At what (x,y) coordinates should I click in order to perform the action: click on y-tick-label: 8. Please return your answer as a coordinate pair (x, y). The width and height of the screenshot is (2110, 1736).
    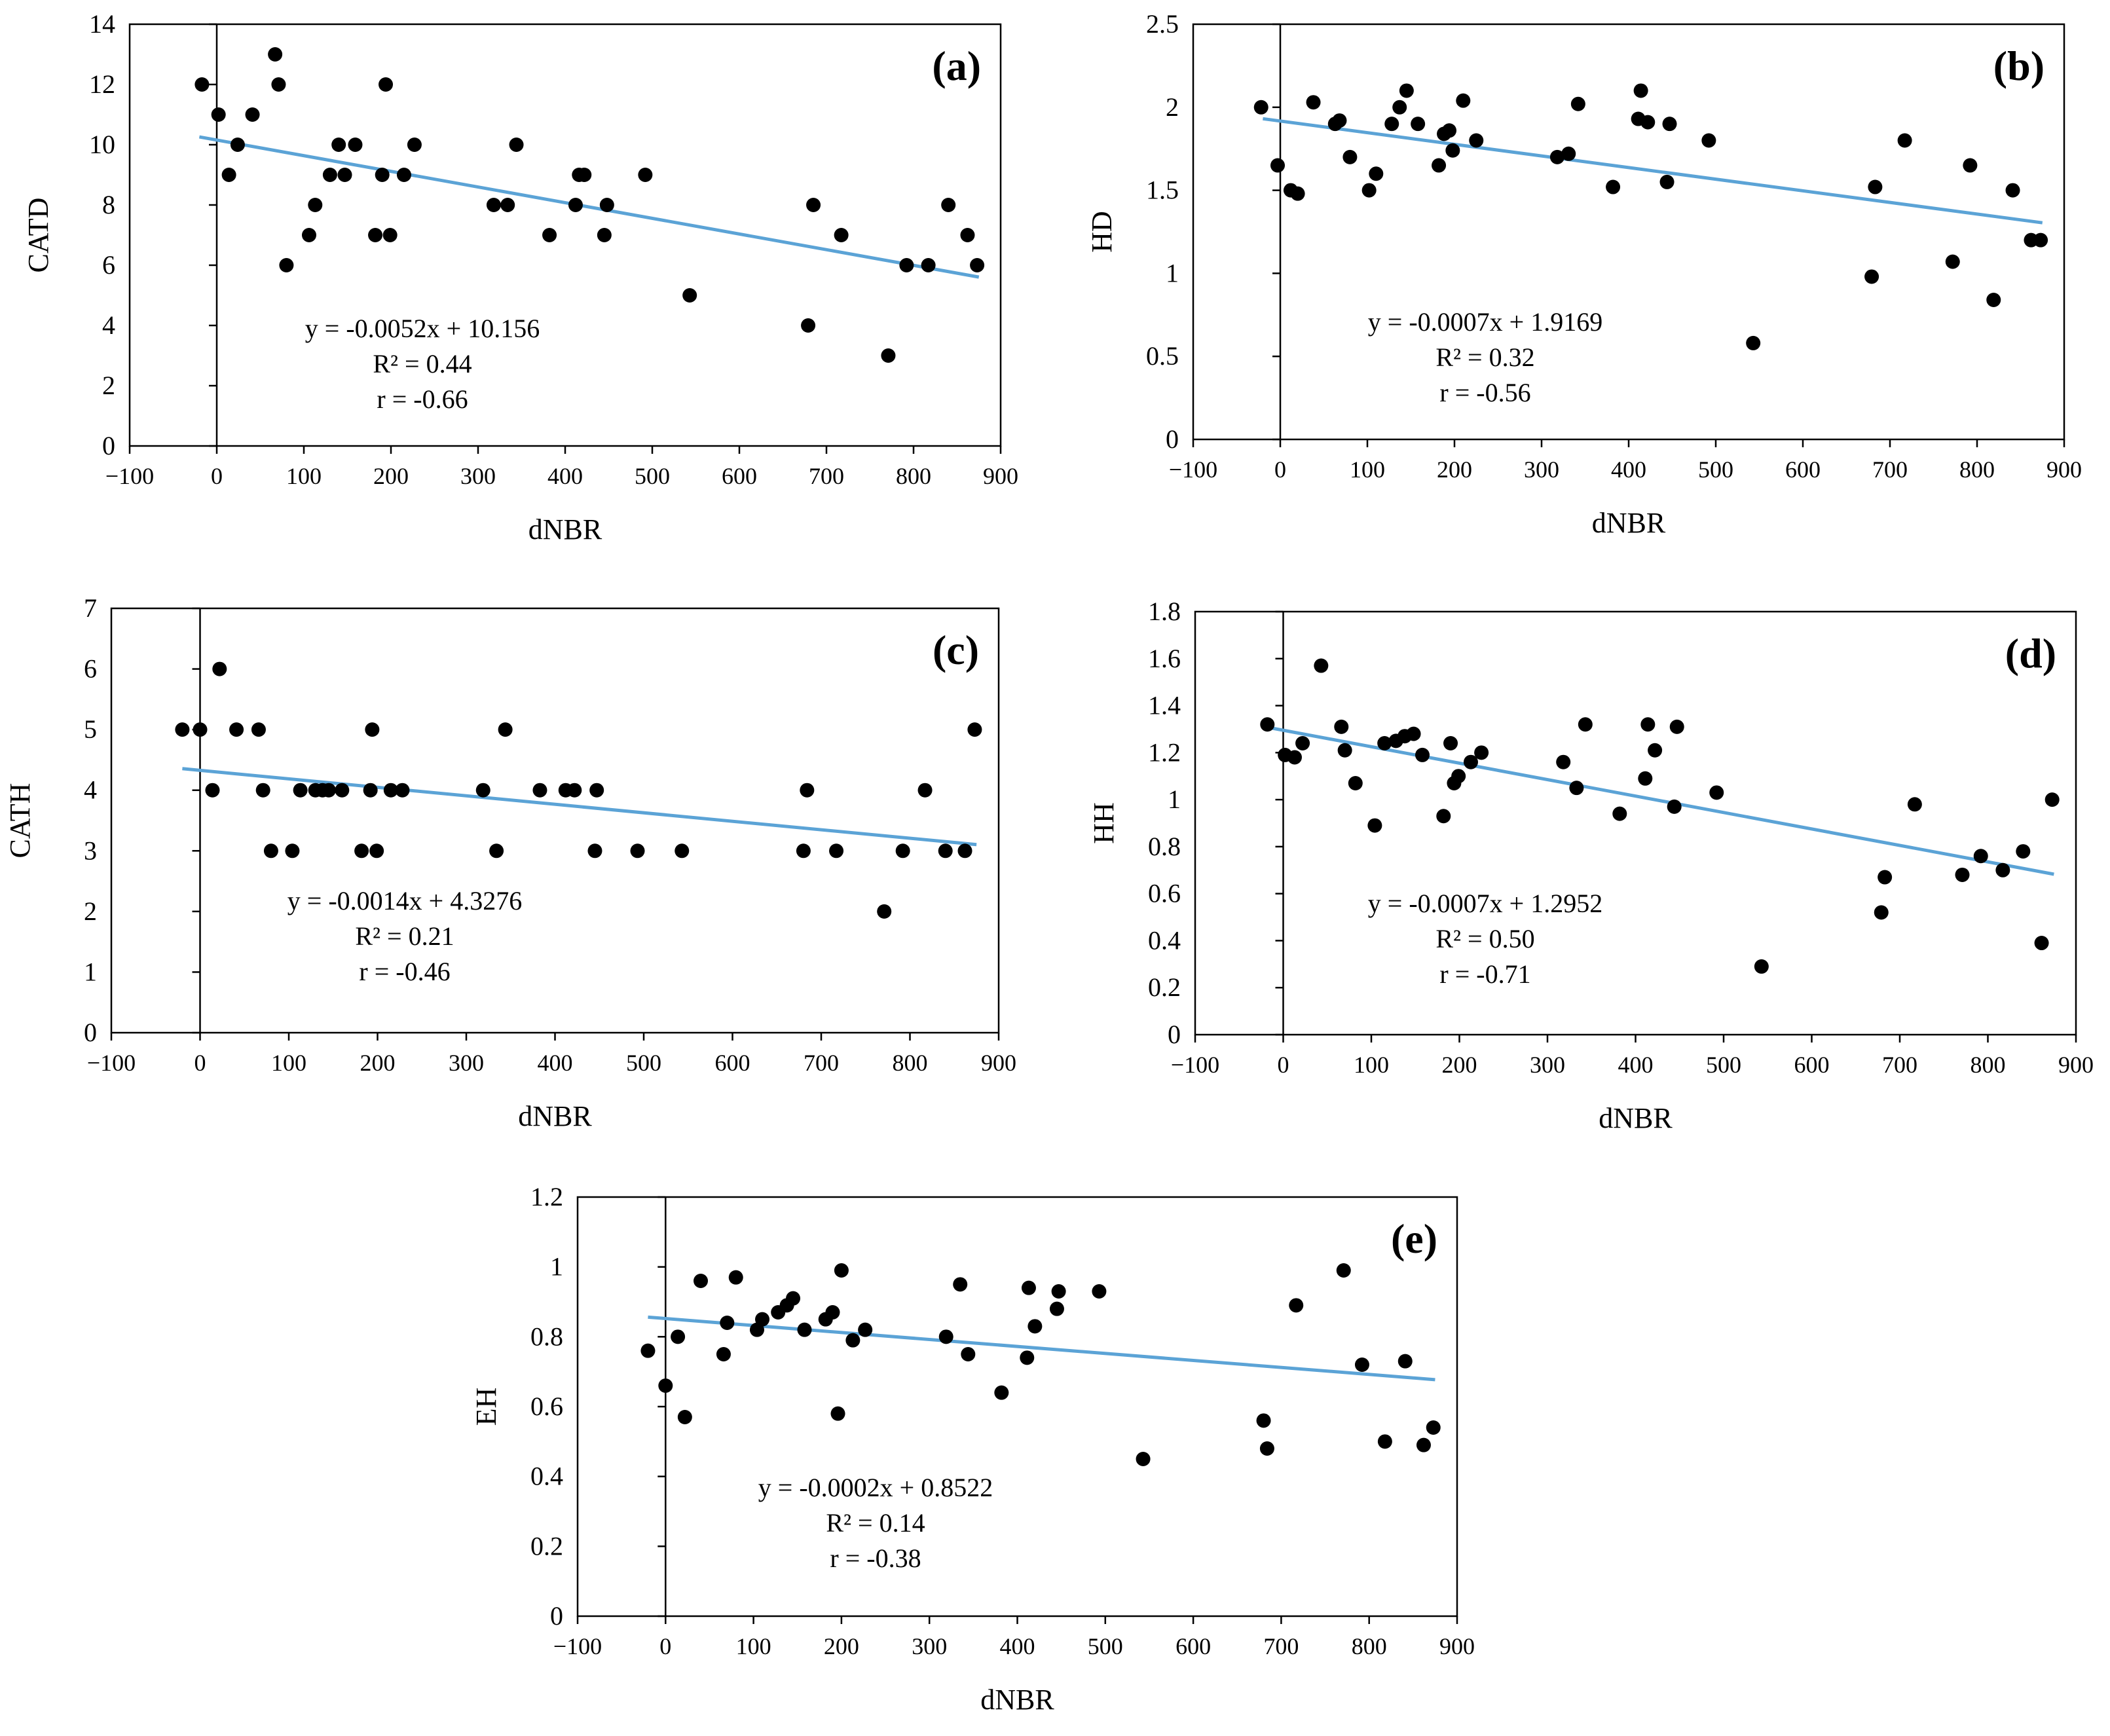
    Looking at the image, I should click on (108, 204).